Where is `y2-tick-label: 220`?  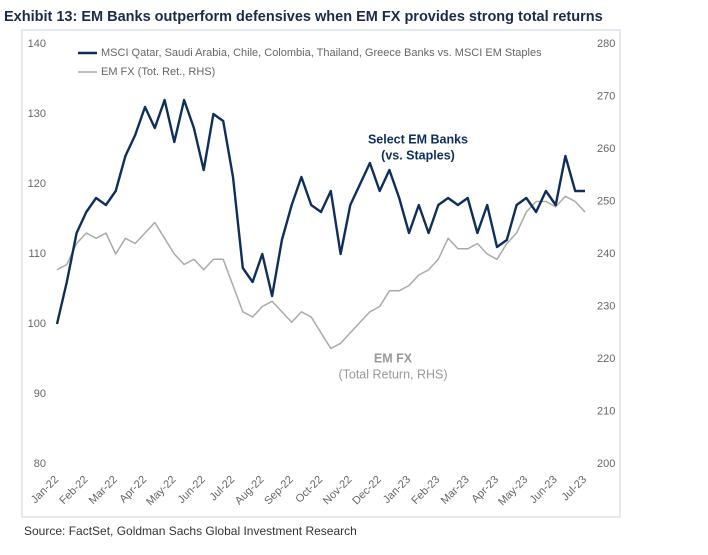
y2-tick-label: 220 is located at coordinates (606, 359).